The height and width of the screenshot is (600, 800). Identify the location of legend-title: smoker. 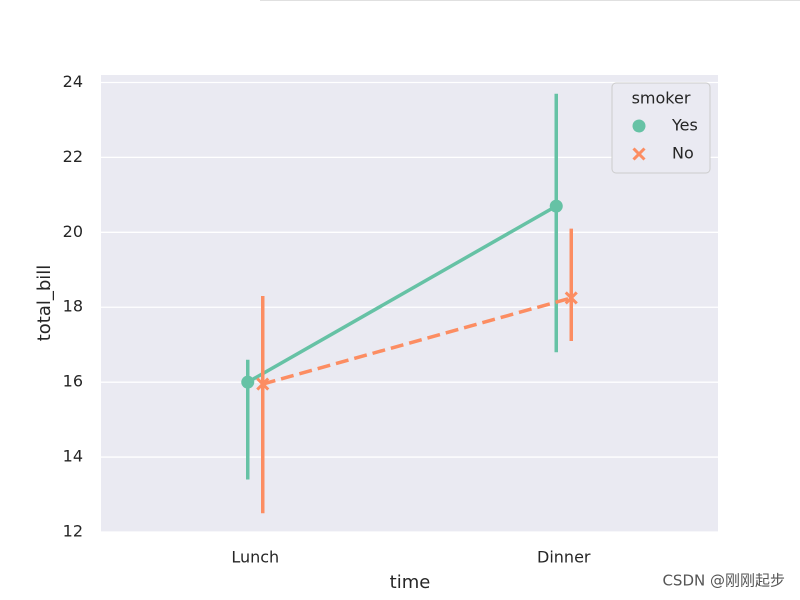
(661, 98).